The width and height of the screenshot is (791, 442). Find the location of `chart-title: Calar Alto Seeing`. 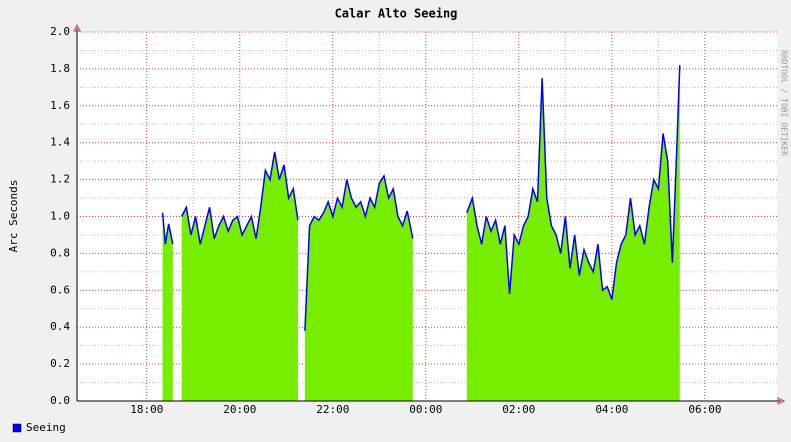

chart-title: Calar Alto Seeing is located at coordinates (396, 14).